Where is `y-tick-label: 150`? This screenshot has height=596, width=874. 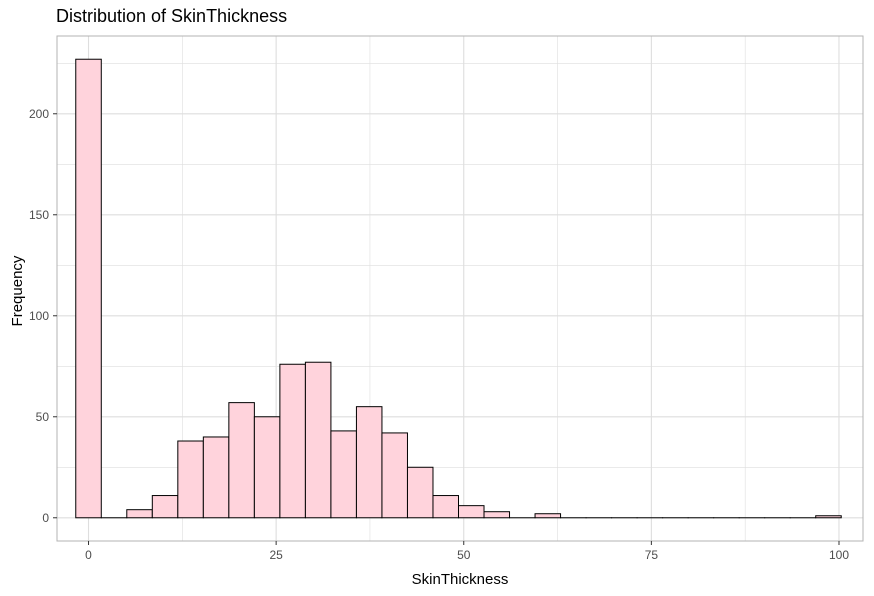 y-tick-label: 150 is located at coordinates (39, 215).